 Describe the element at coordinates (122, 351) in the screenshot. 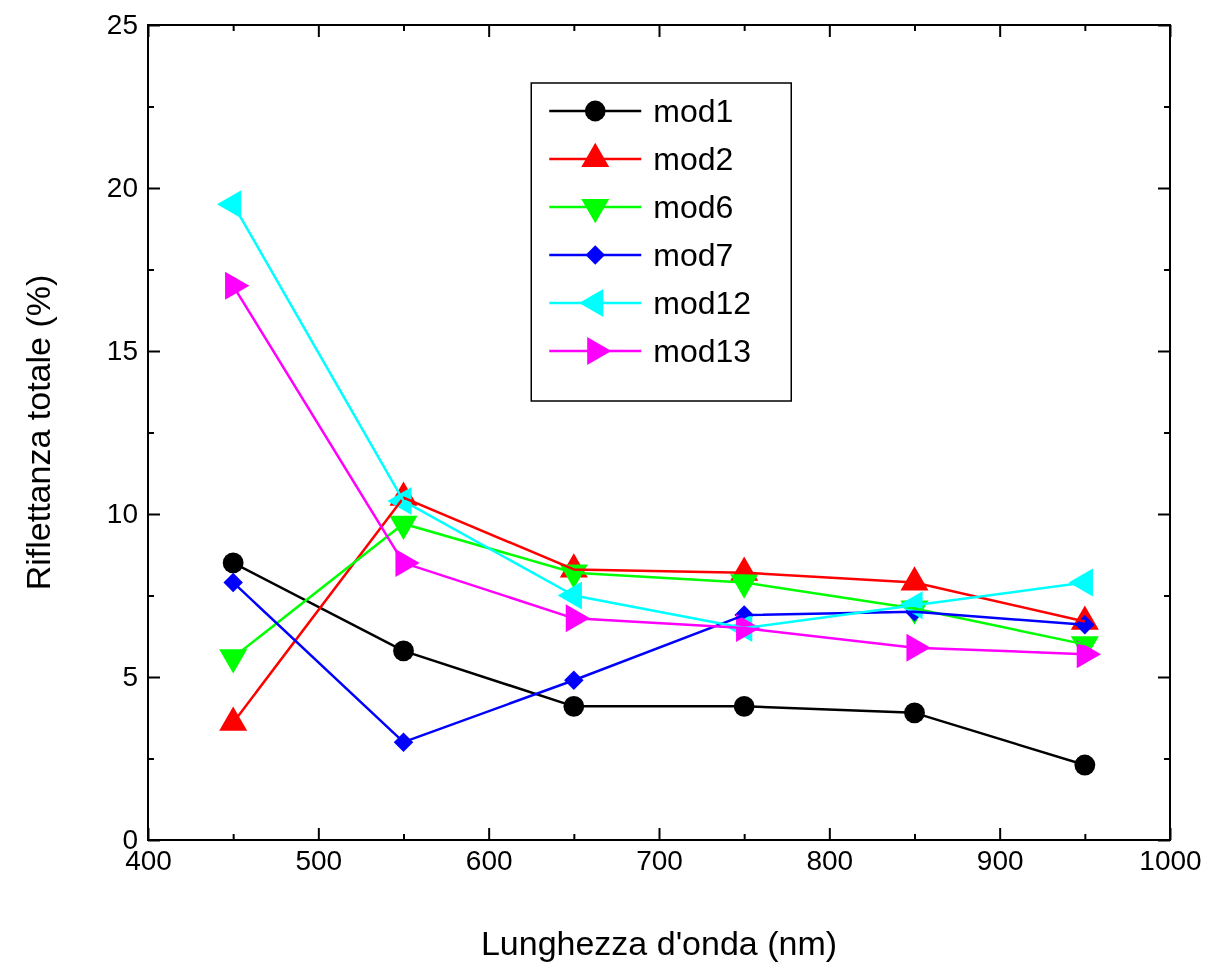

I see `y-tick-label: 15` at that location.